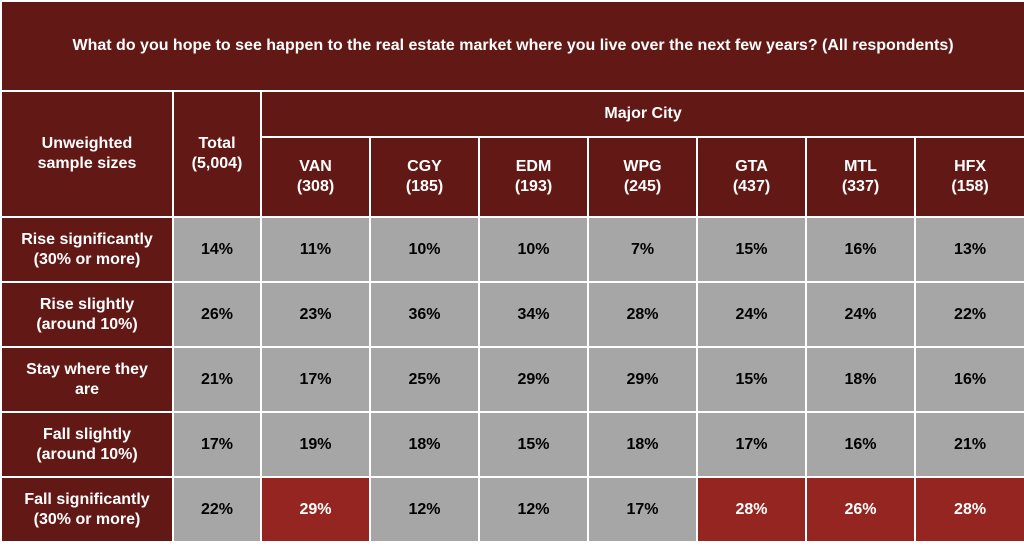  Describe the element at coordinates (315, 186) in the screenshot. I see `city-sample-size: (308)` at that location.